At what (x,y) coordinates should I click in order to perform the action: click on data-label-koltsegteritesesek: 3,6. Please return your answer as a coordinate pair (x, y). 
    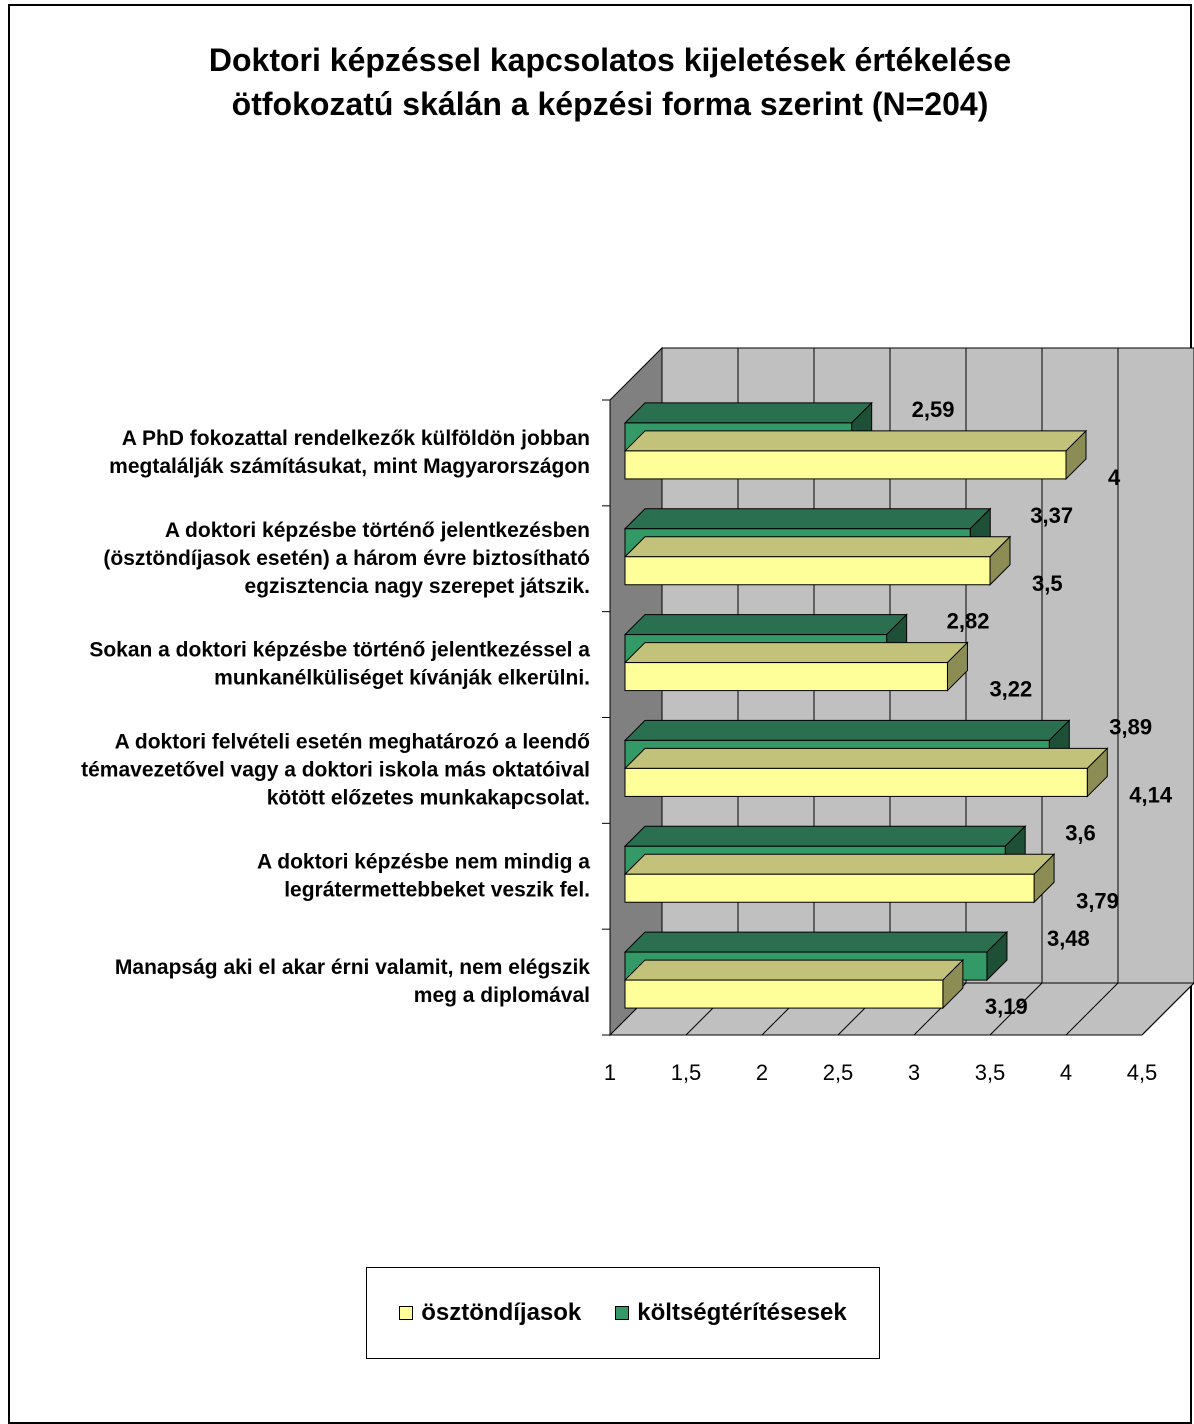
    Looking at the image, I should click on (1080, 832).